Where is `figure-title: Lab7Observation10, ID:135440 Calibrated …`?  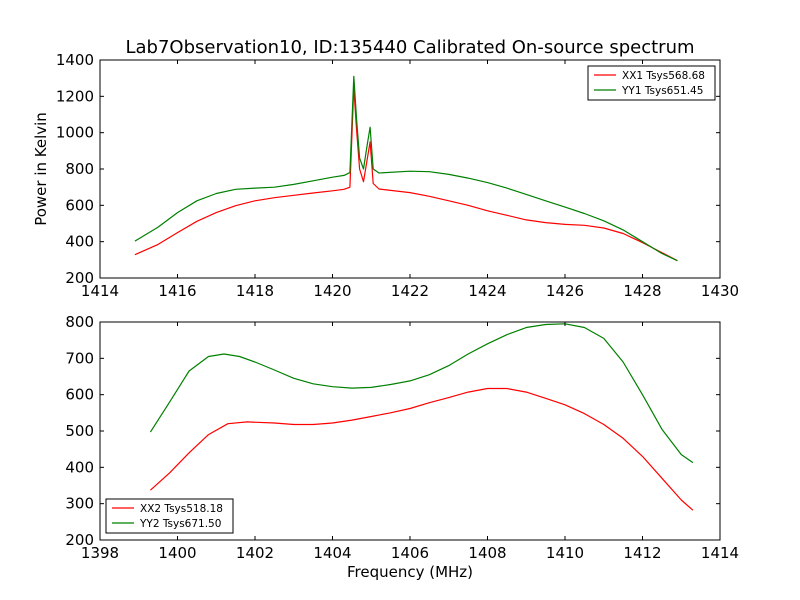
figure-title: Lab7Observation10, ID:135440 Calibrated … is located at coordinates (409, 47).